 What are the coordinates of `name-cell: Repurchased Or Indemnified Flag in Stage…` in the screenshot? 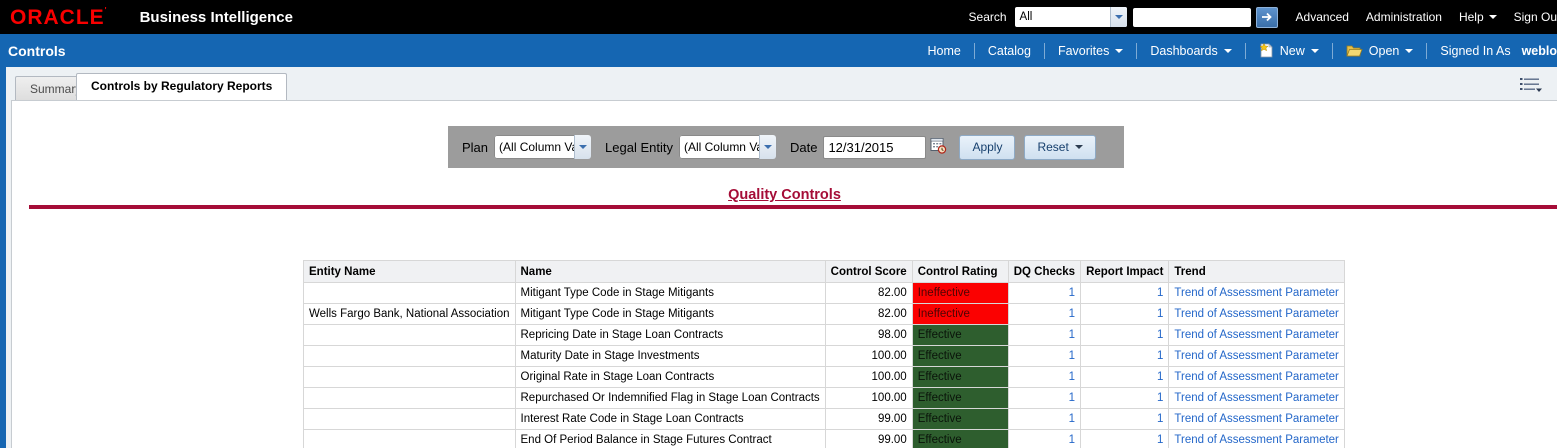 It's located at (670, 398).